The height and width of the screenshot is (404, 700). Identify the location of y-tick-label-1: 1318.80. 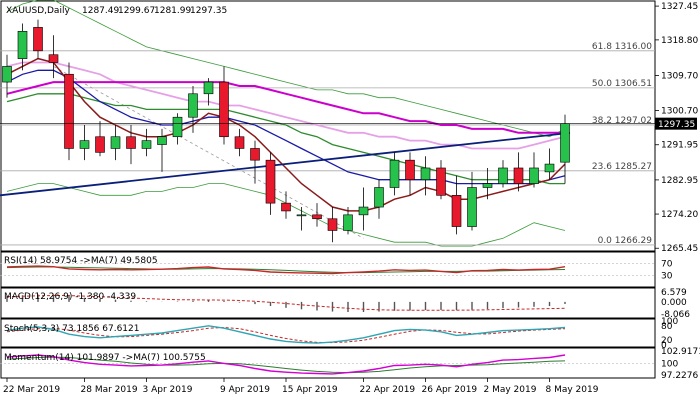
(679, 41).